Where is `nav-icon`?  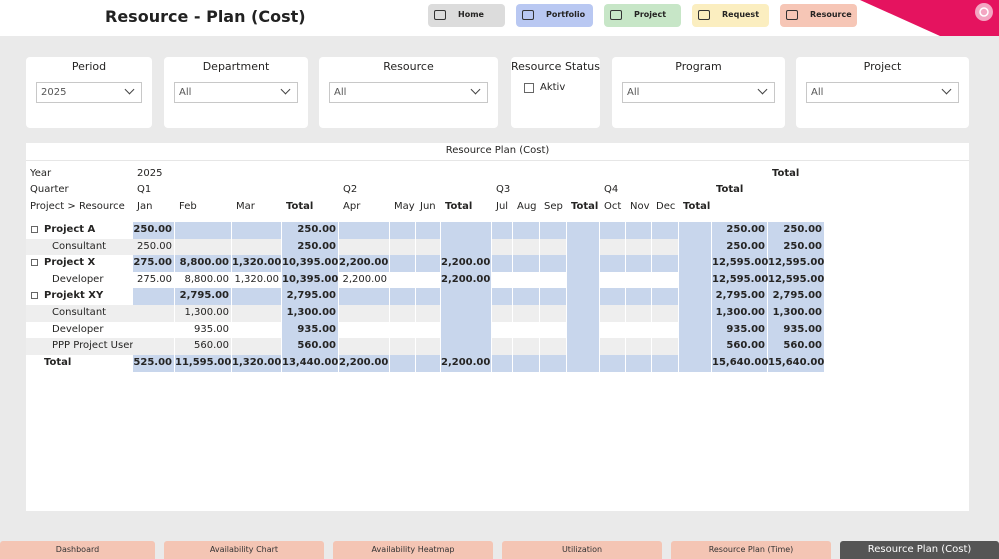 nav-icon is located at coordinates (616, 15).